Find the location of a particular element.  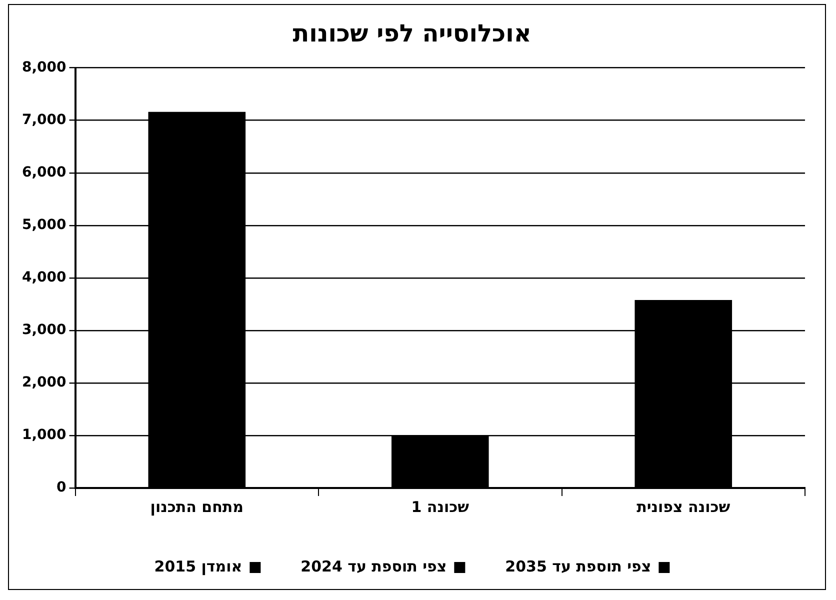

legend-label: צפי תוספת עד 2024 is located at coordinates (373, 566).